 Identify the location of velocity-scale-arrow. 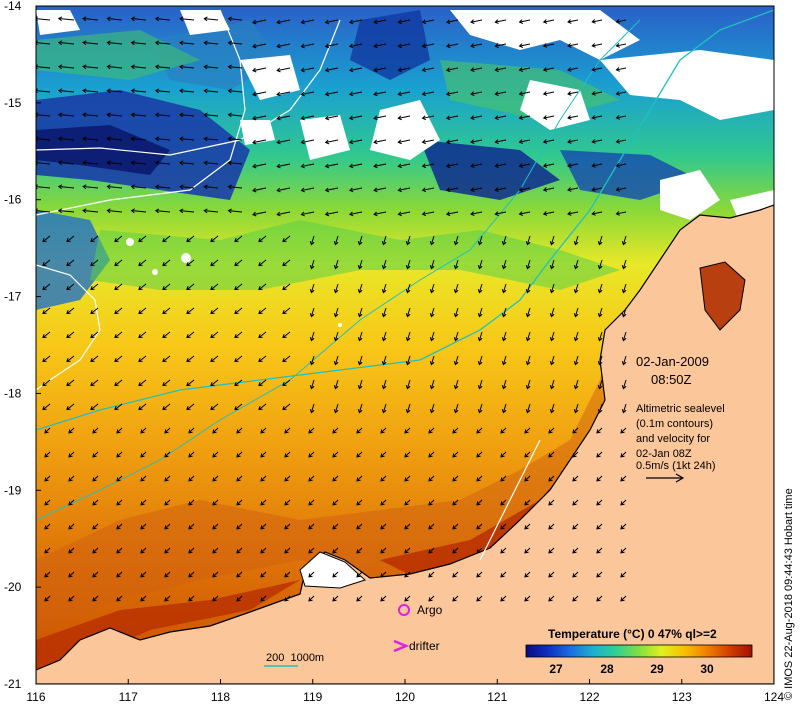
(665, 478).